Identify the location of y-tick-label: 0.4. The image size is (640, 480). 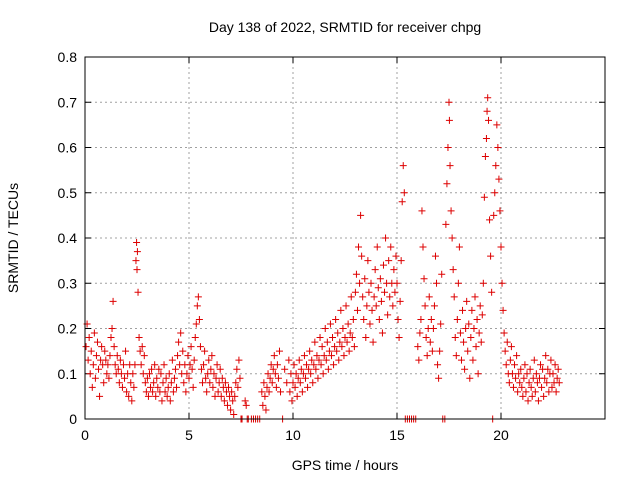
(68, 238).